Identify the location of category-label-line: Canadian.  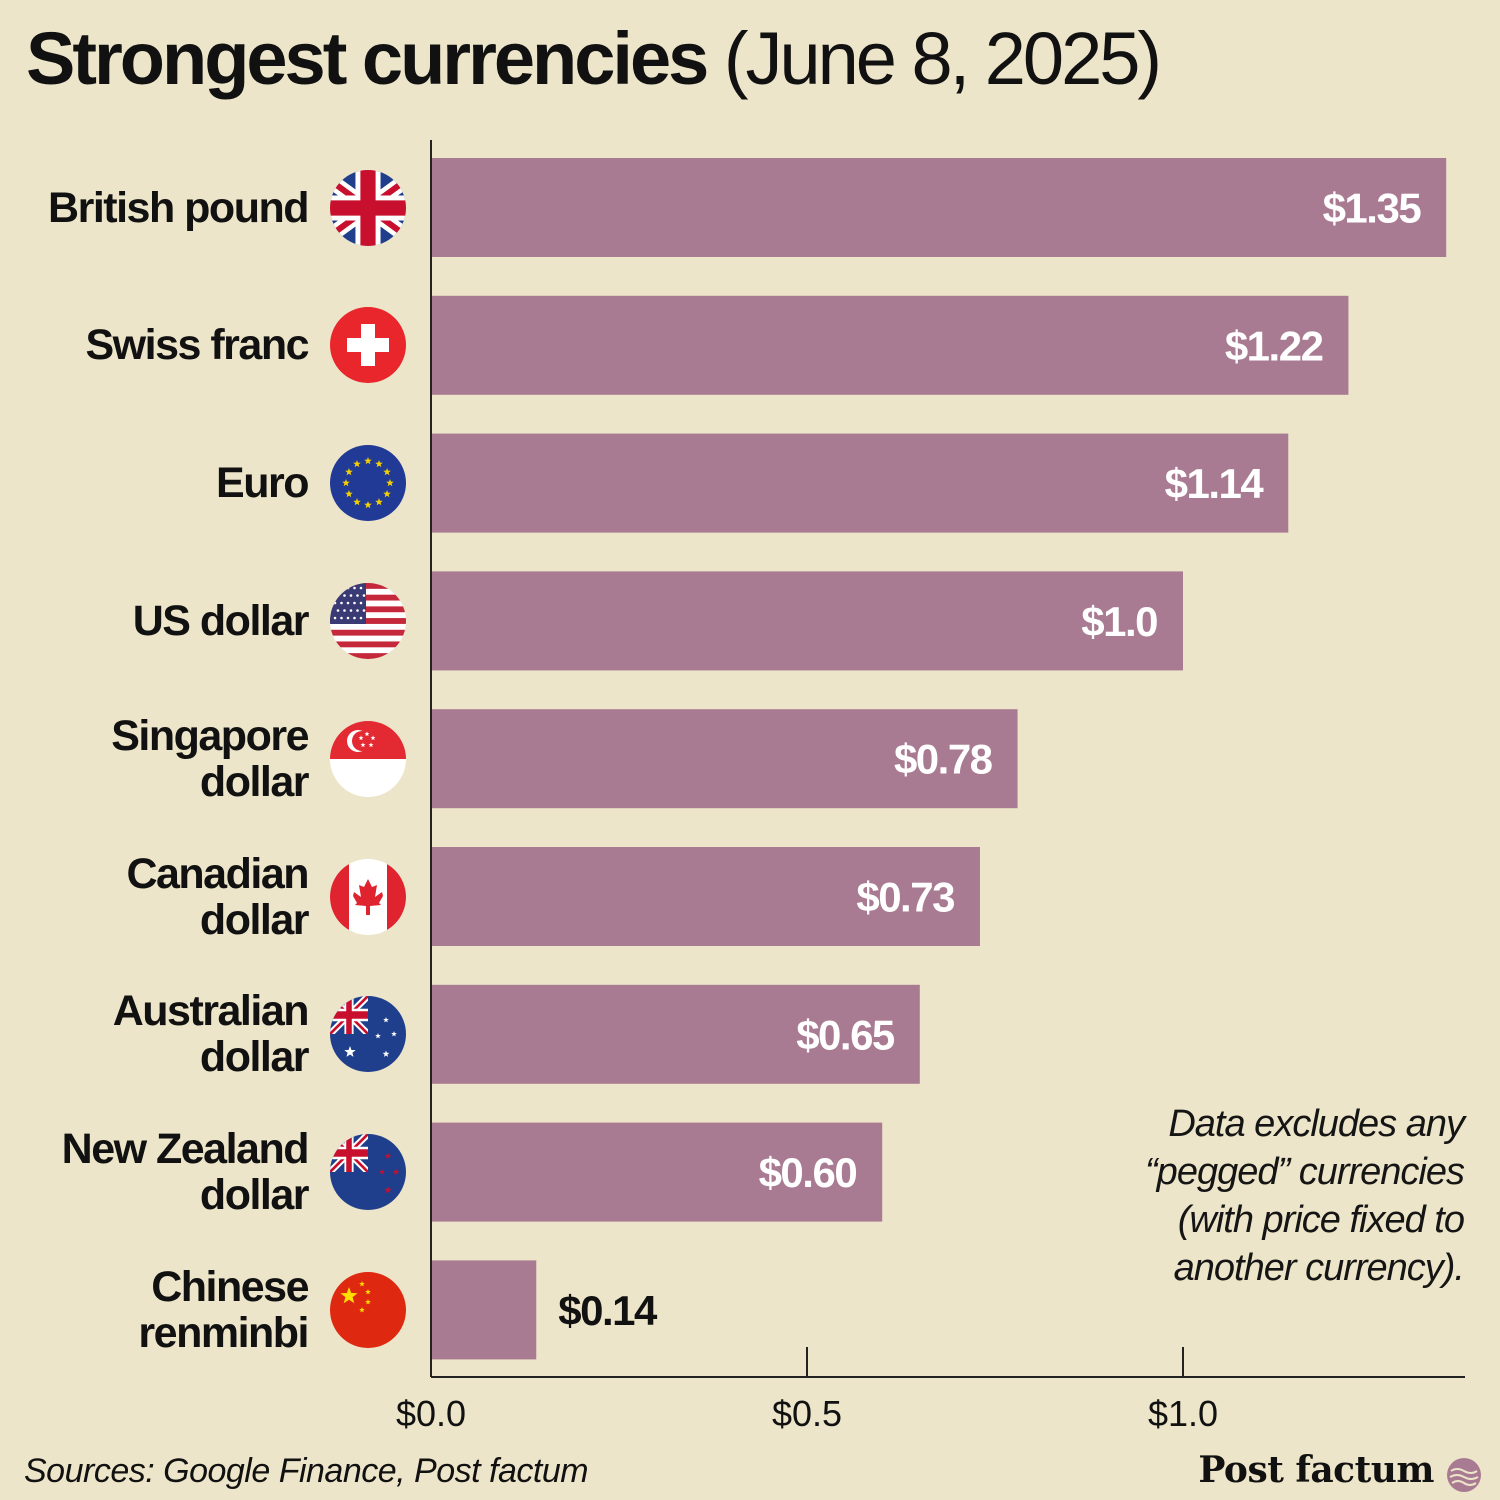
(217, 873).